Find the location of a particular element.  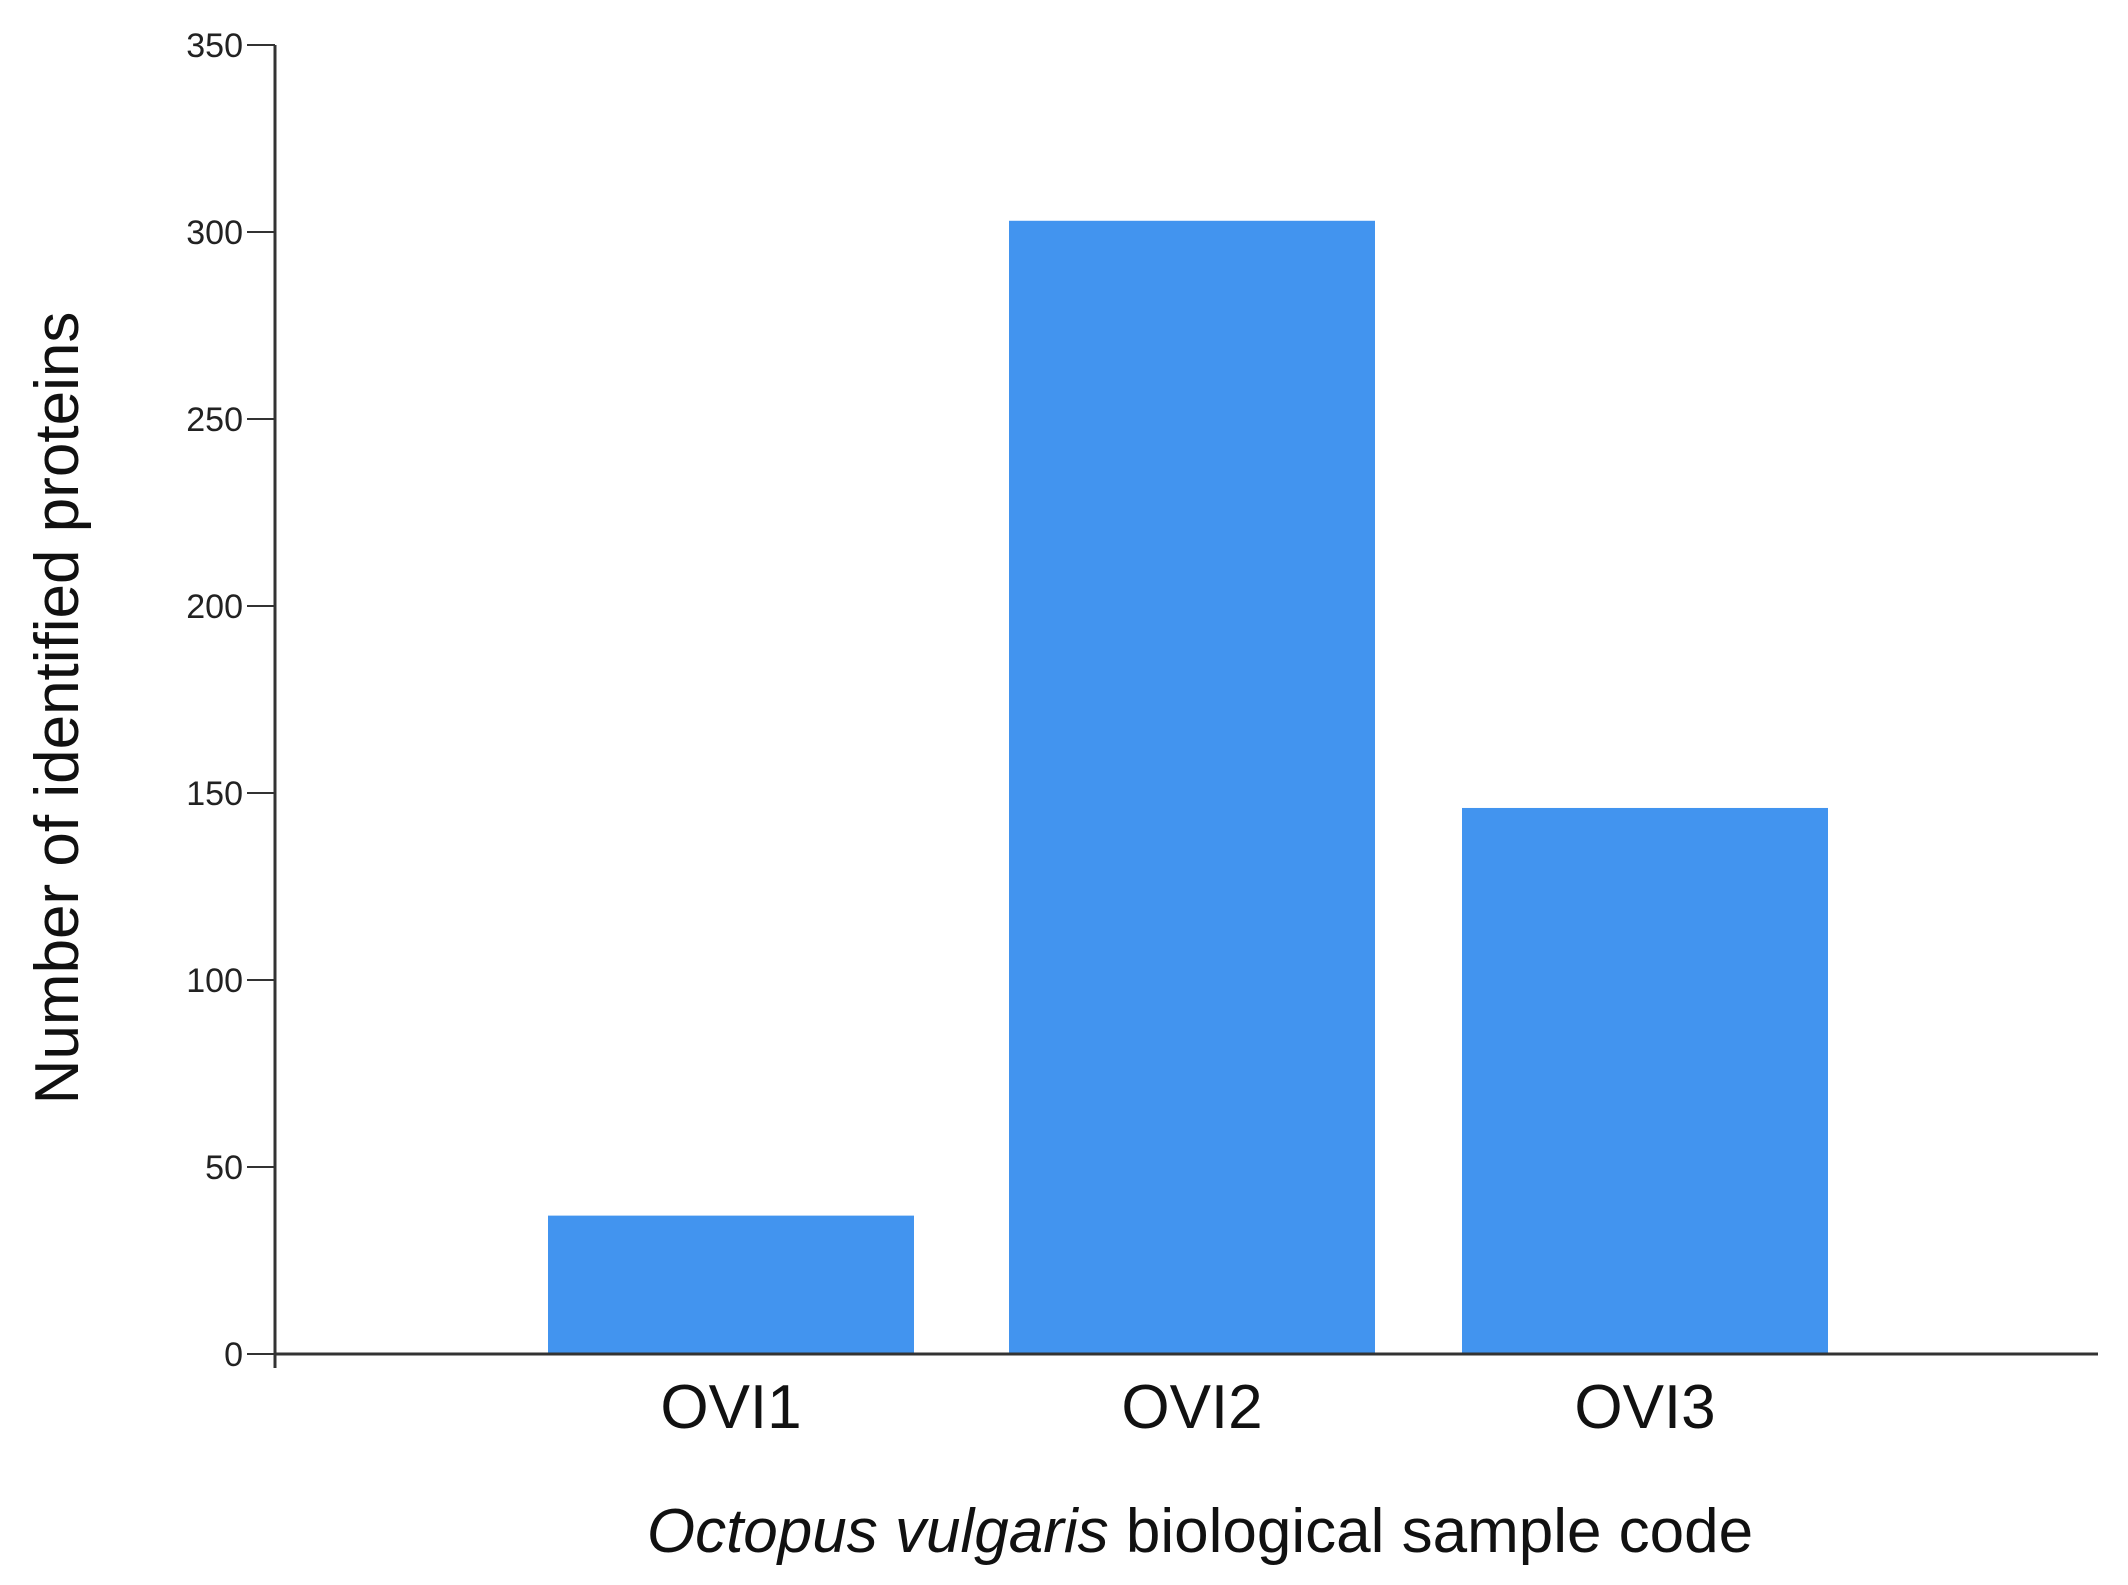

y-tick-label: 150 is located at coordinates (214, 794).